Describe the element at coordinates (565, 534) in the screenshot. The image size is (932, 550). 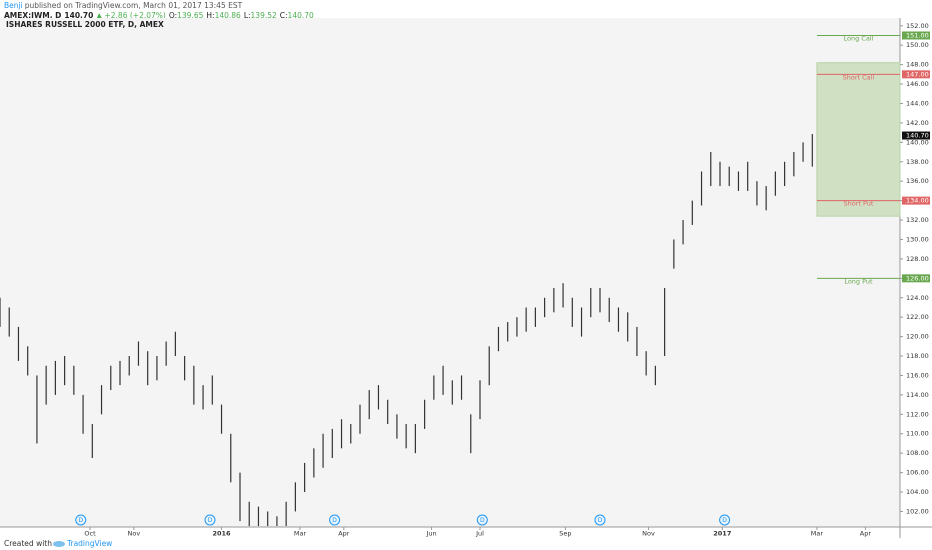
I see `x-tick-label: Sep` at that location.